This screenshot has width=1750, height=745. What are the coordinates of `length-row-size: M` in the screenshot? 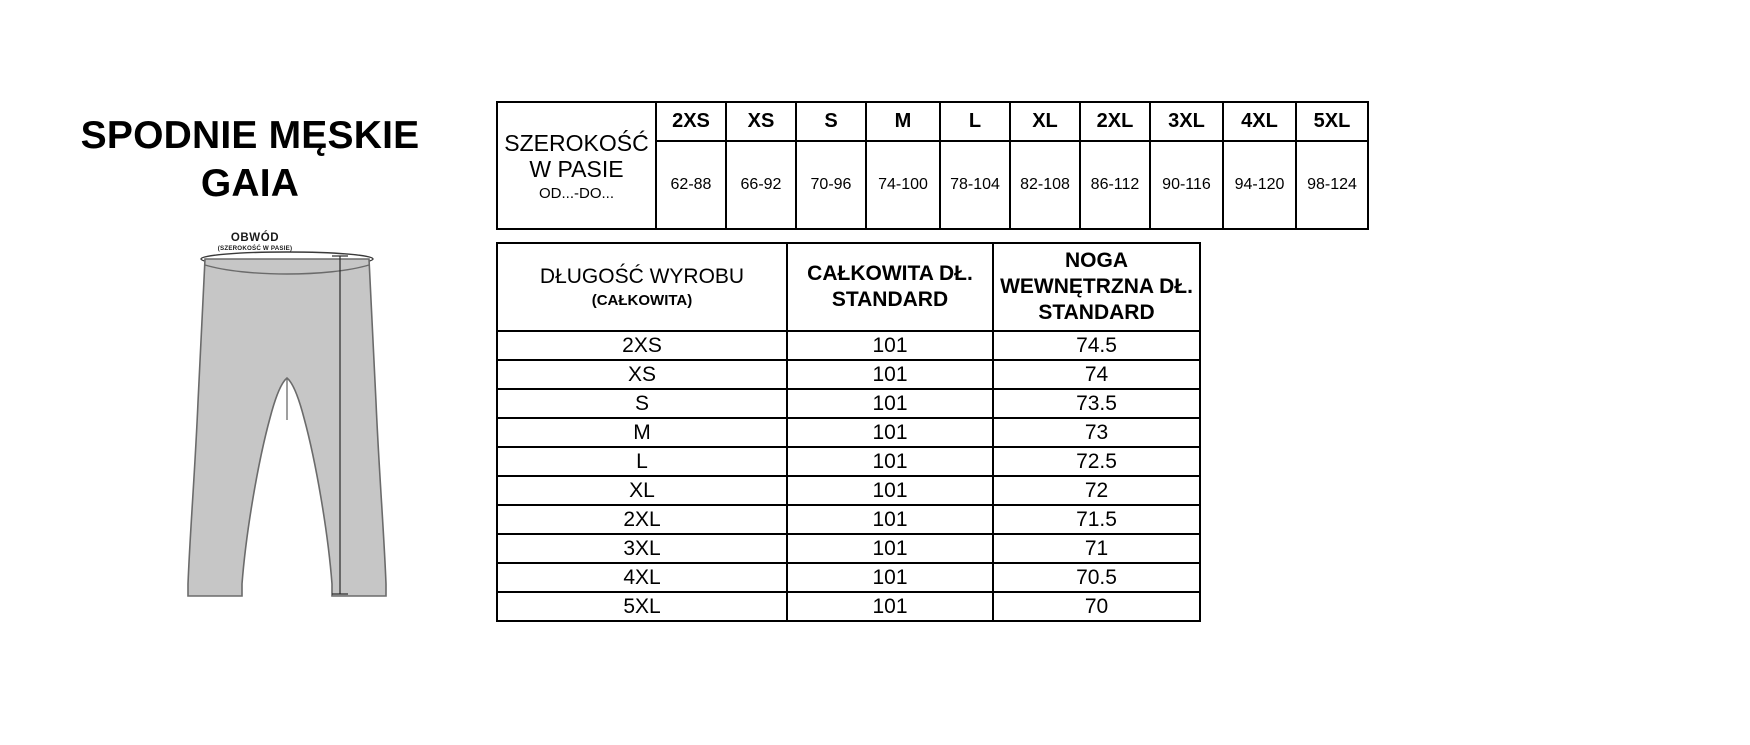 It's located at (642, 432).